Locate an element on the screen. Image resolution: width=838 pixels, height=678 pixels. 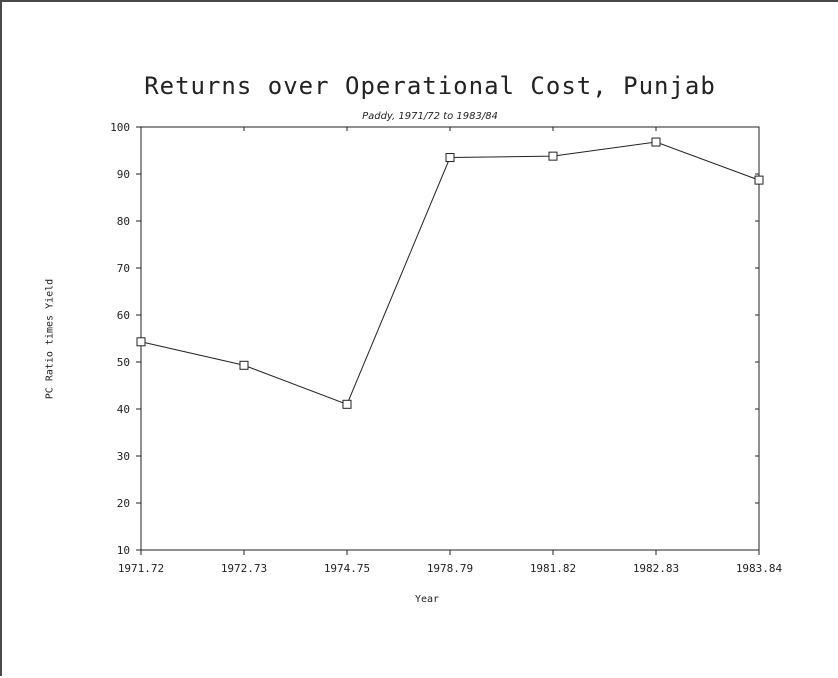
x-tick-label: 1978.79 is located at coordinates (450, 568).